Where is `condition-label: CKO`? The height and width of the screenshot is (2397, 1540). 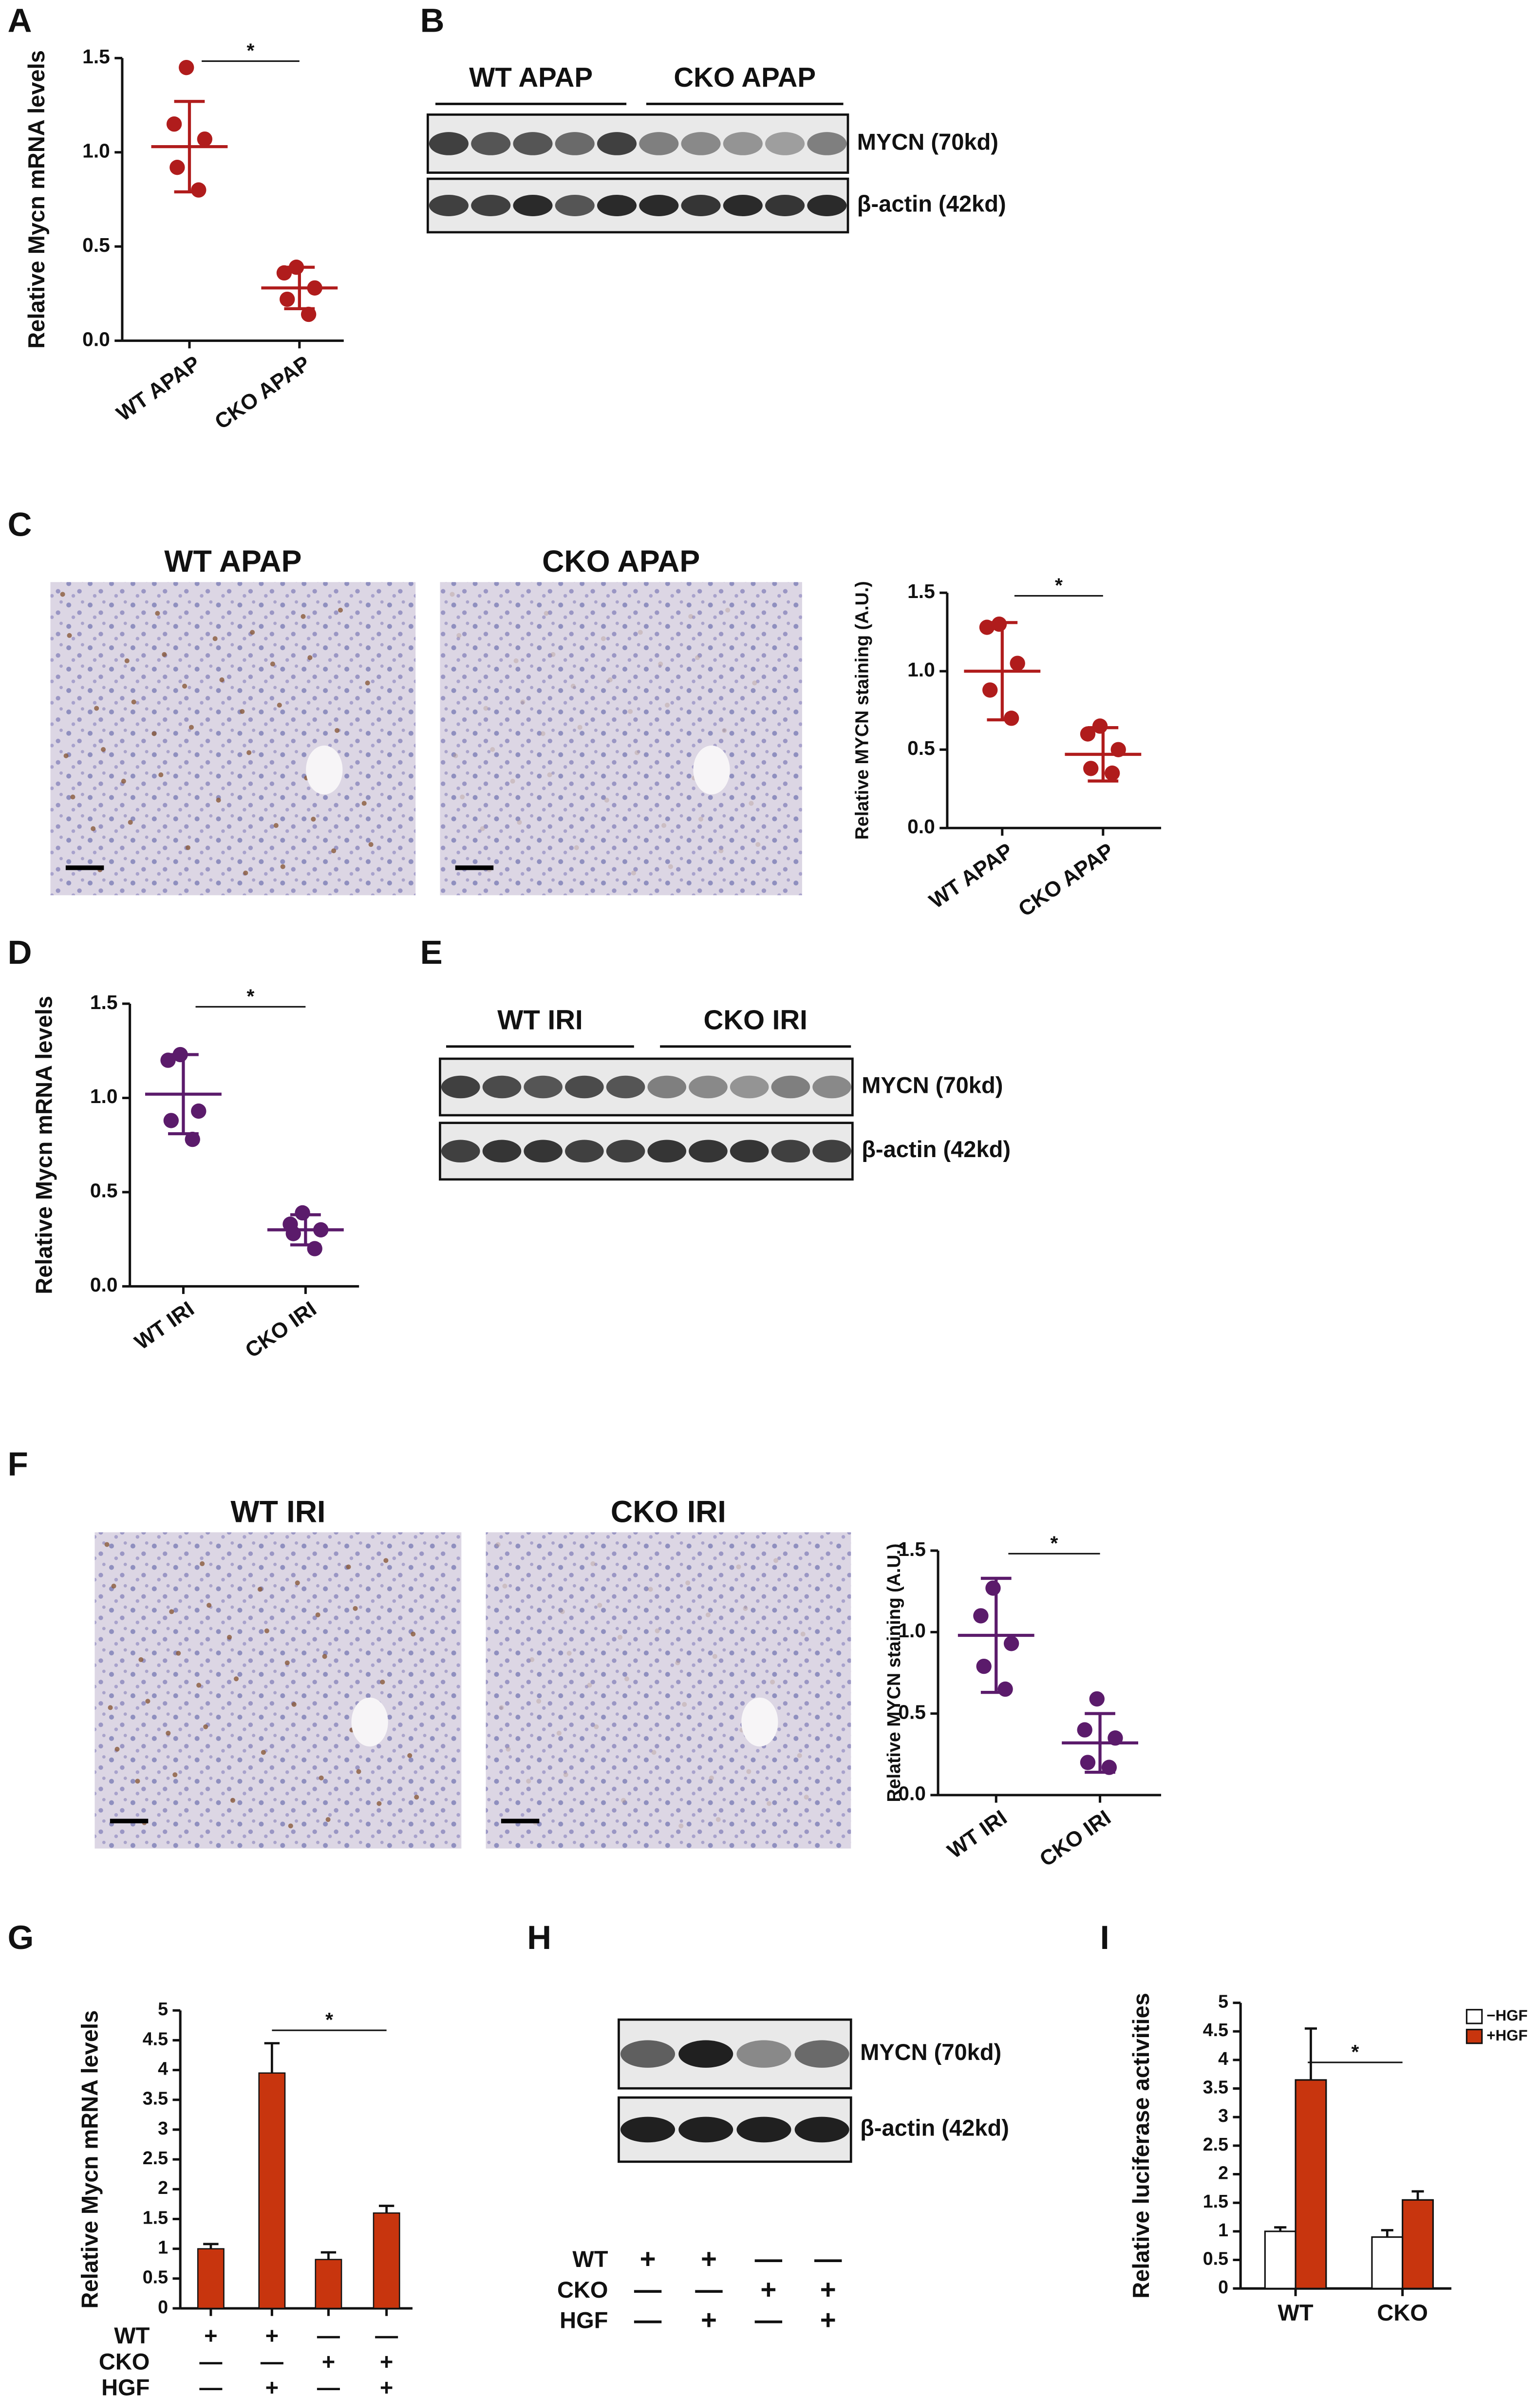
condition-label: CKO is located at coordinates (124, 2361).